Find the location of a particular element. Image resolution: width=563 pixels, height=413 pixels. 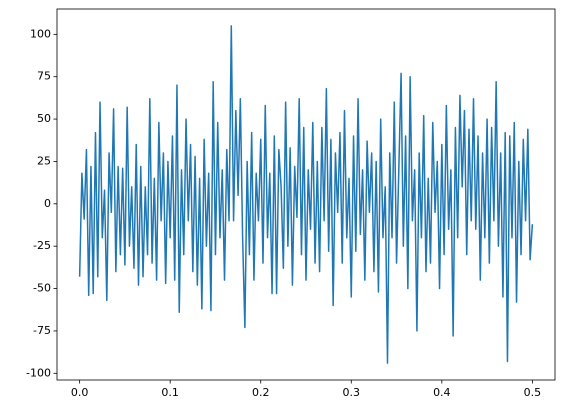

x-tick-label: 0.2 is located at coordinates (261, 392).